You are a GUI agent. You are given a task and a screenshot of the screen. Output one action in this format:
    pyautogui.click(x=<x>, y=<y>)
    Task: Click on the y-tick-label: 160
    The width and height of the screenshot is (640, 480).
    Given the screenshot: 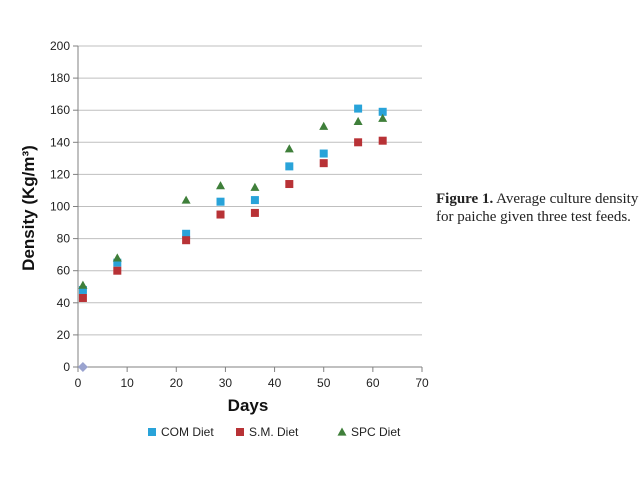 What is the action you would take?
    pyautogui.click(x=60, y=110)
    